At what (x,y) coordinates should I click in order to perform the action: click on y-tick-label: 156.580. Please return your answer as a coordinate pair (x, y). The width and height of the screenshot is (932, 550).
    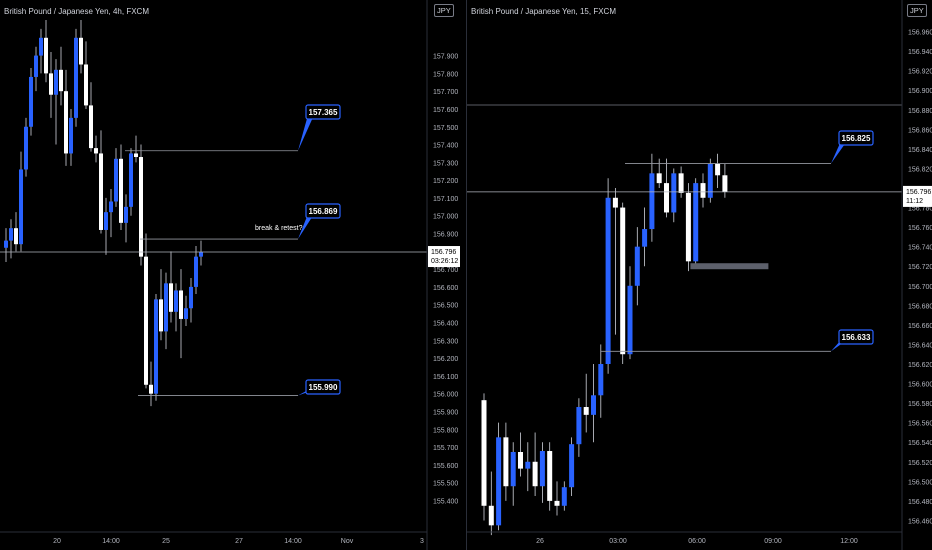
    Looking at the image, I should click on (920, 404).